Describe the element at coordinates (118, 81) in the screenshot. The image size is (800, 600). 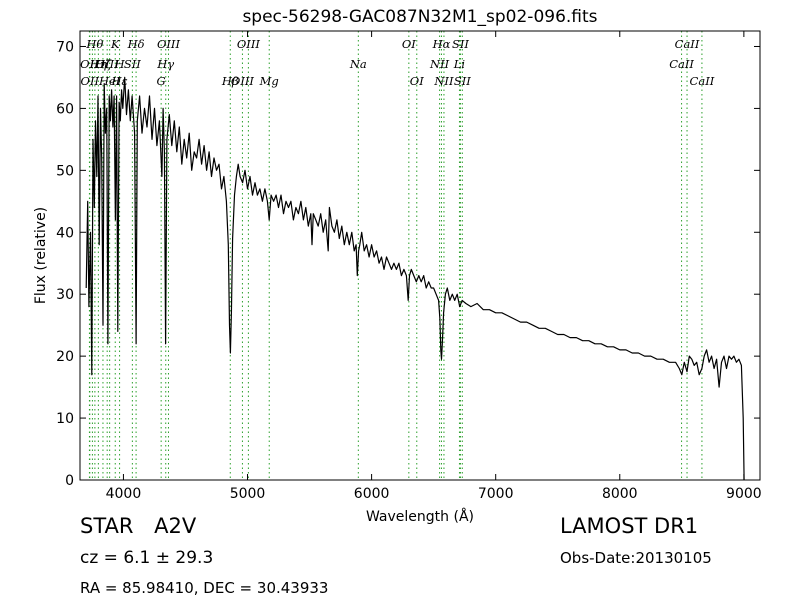
I see `spectral-line-label: Hε` at that location.